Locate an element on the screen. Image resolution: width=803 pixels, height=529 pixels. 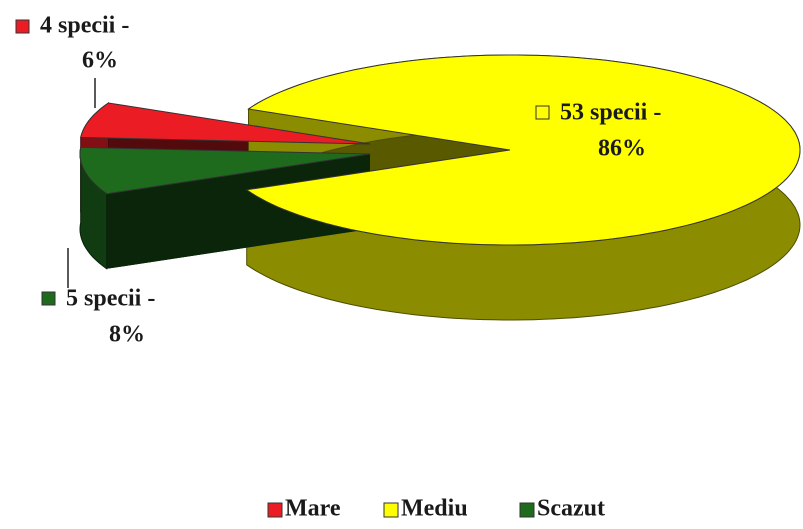
legend-label: Scazut is located at coordinates (571, 509).